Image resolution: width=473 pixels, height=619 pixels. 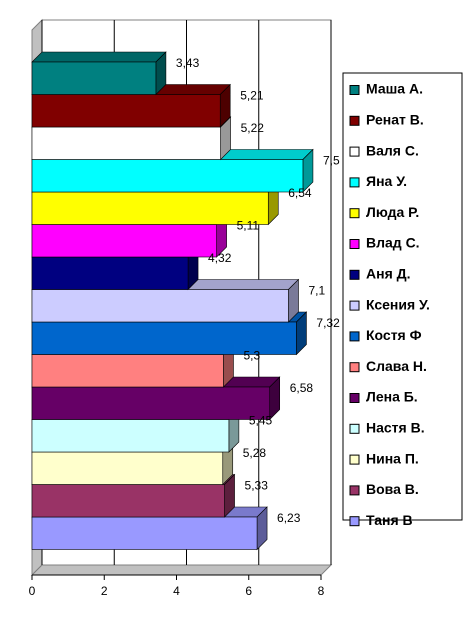 What do you see at coordinates (389, 520) in the screenshot?
I see `legend-label: Таня В` at bounding box center [389, 520].